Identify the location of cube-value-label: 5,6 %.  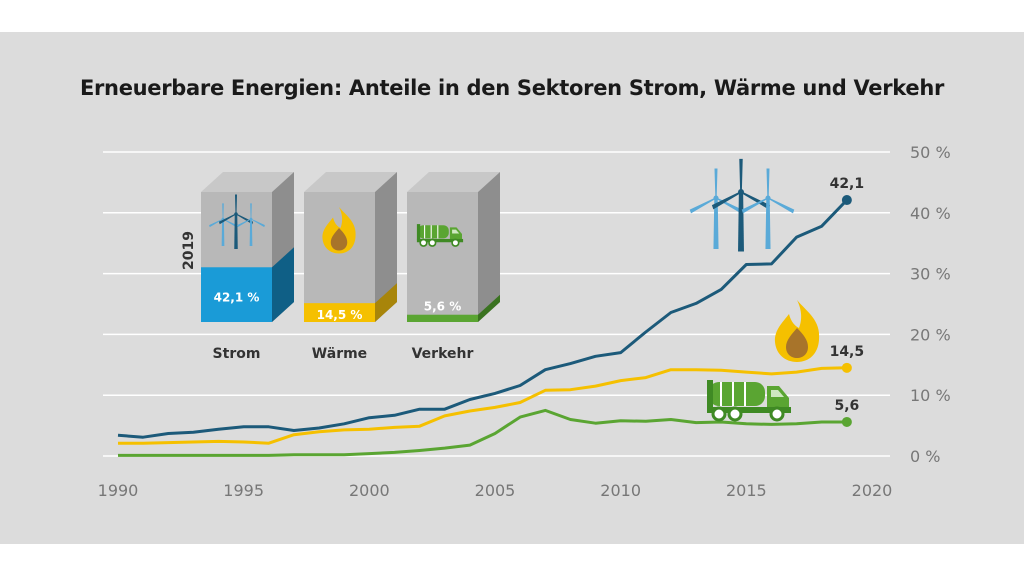
(442, 307).